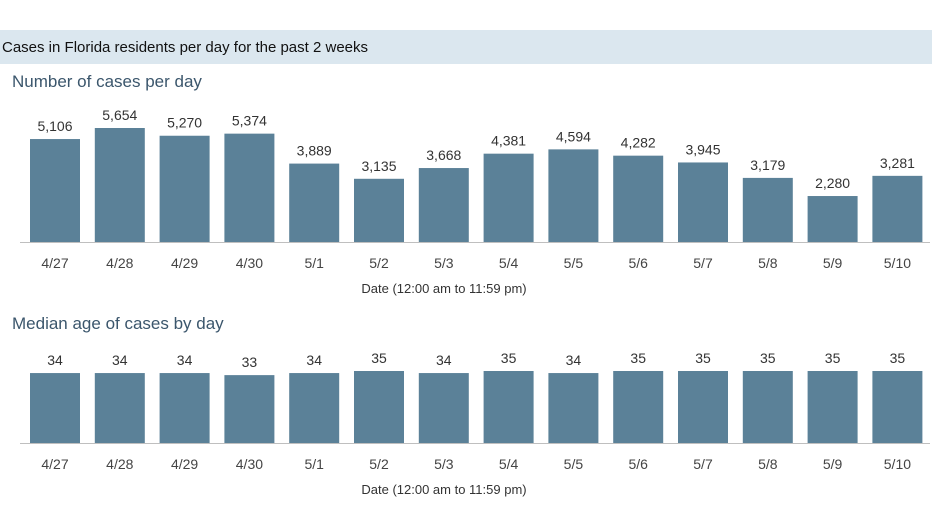  I want to click on data-label: 5,374, so click(249, 121).